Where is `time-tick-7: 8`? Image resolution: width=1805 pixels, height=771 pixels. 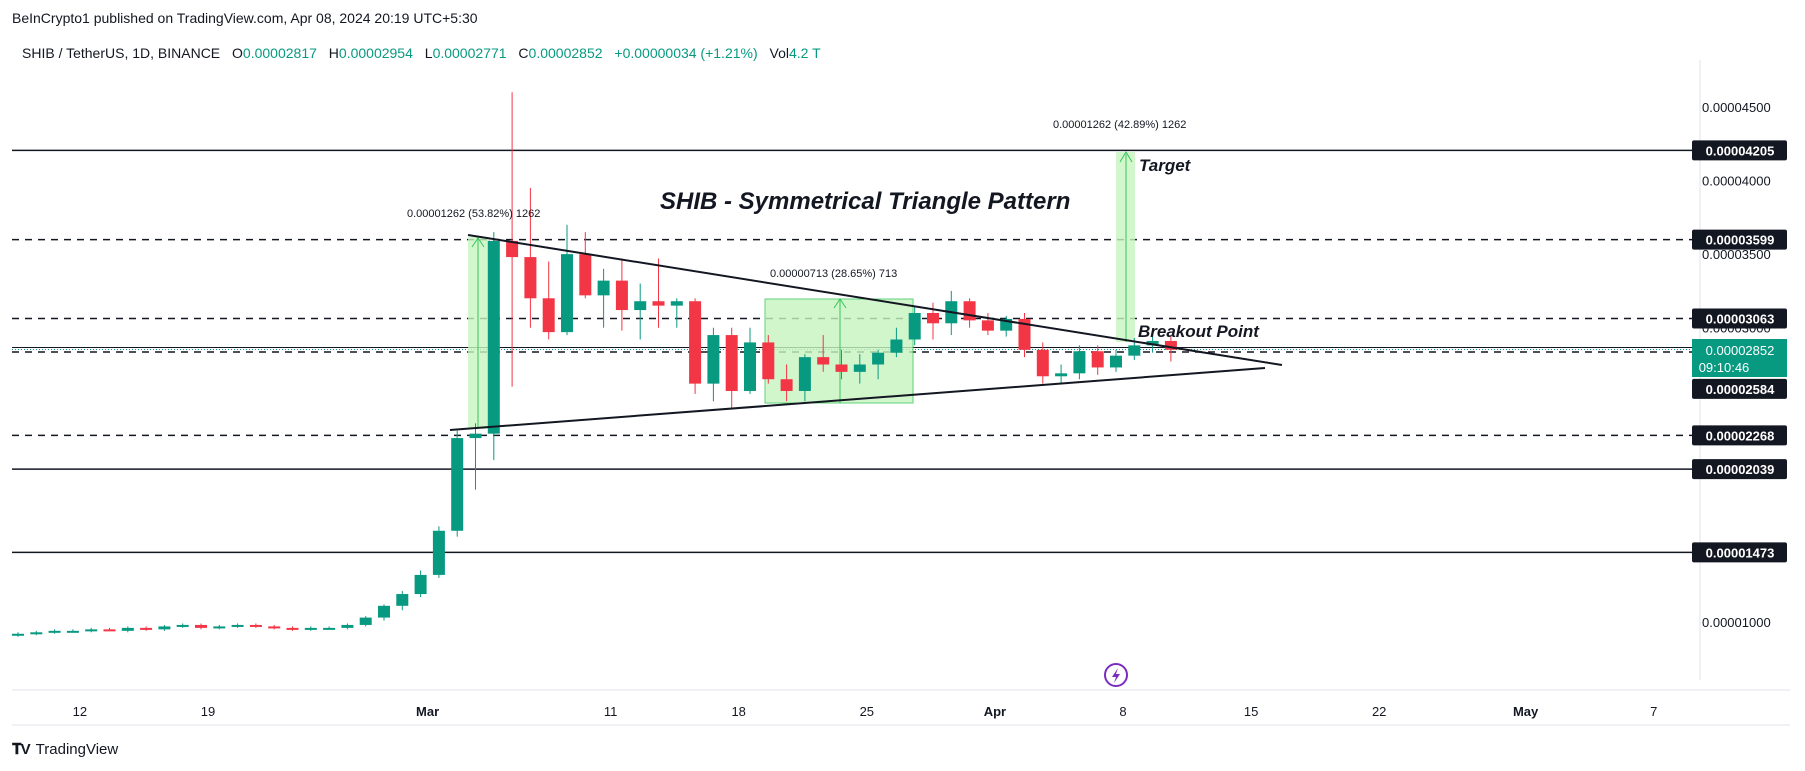 time-tick-7: 8 is located at coordinates (1122, 711).